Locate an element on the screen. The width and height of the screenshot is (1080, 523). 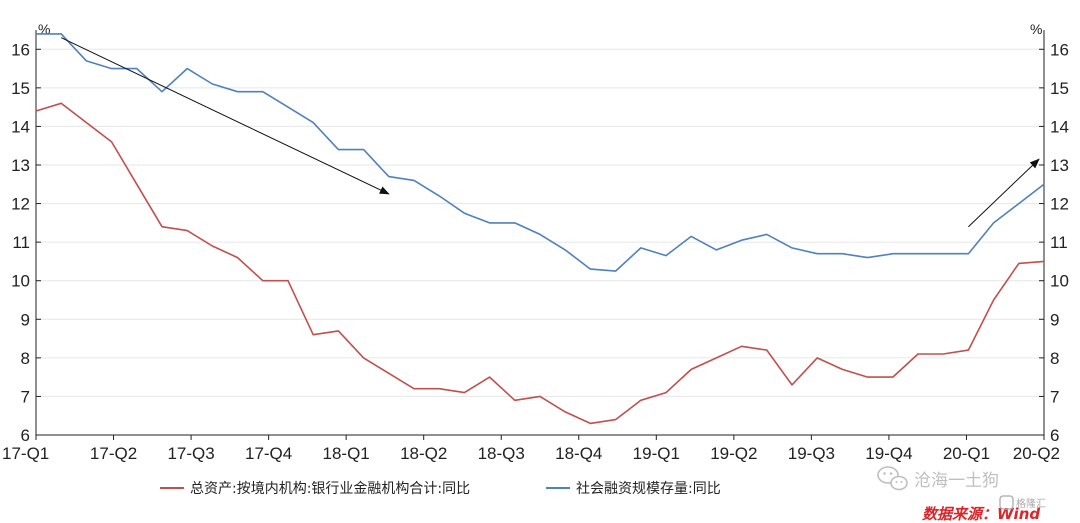
x-tick-label: 20-Q1 is located at coordinates (966, 453).